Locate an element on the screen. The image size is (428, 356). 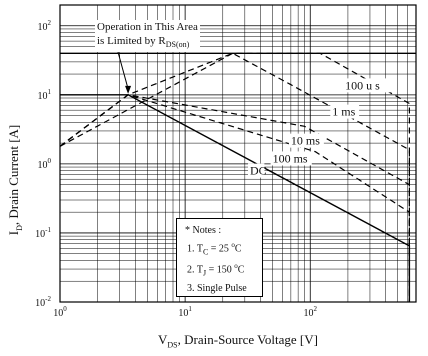
rds-line-1: Operation in This Area is located at coordinates (147, 27).